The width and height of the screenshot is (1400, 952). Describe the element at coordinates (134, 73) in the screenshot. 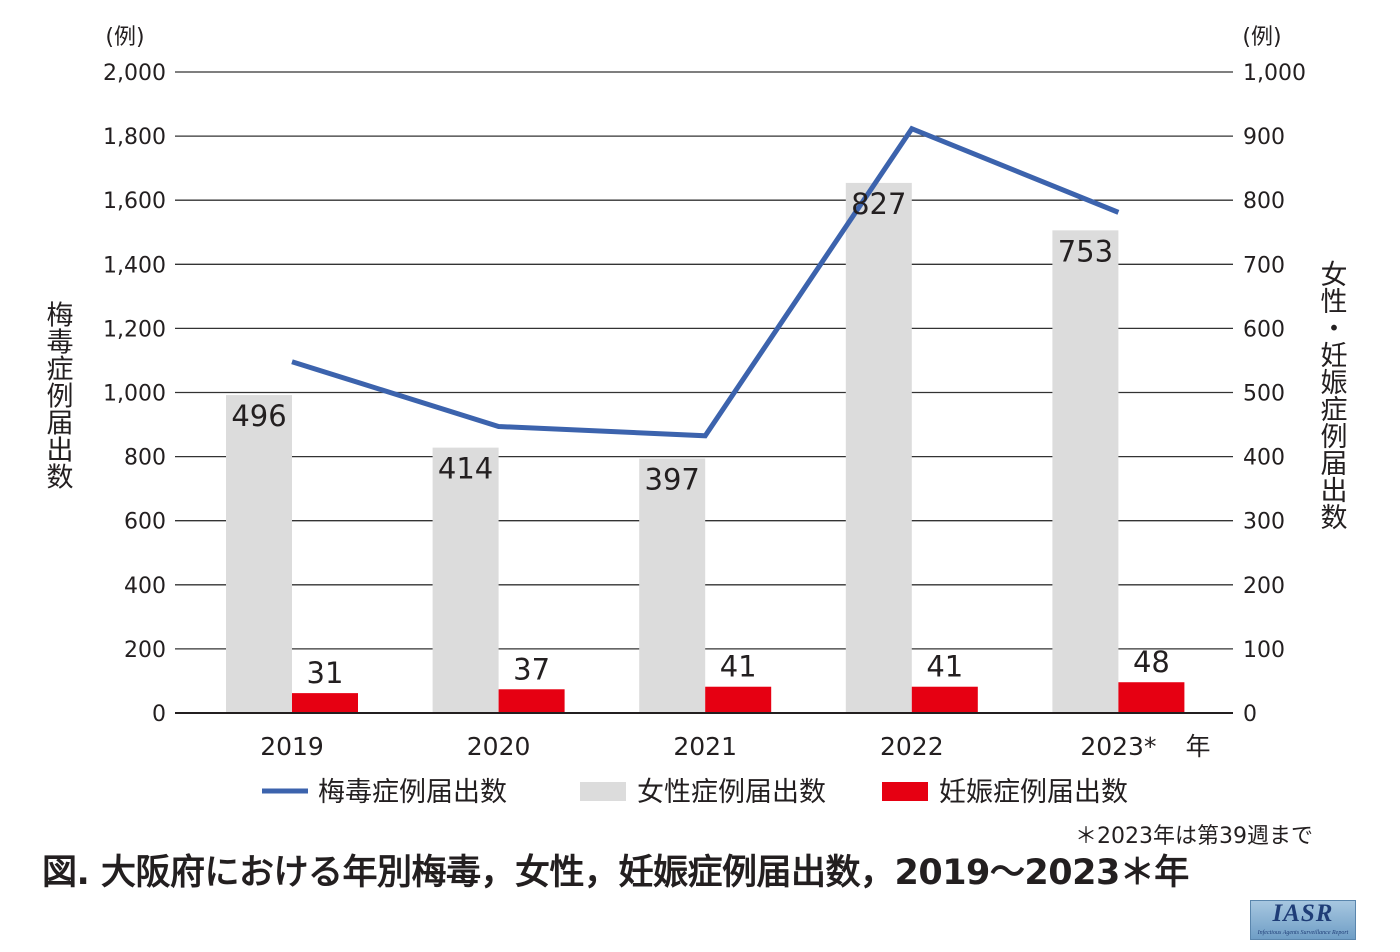

I see `left-tick-label: 2,000` at that location.